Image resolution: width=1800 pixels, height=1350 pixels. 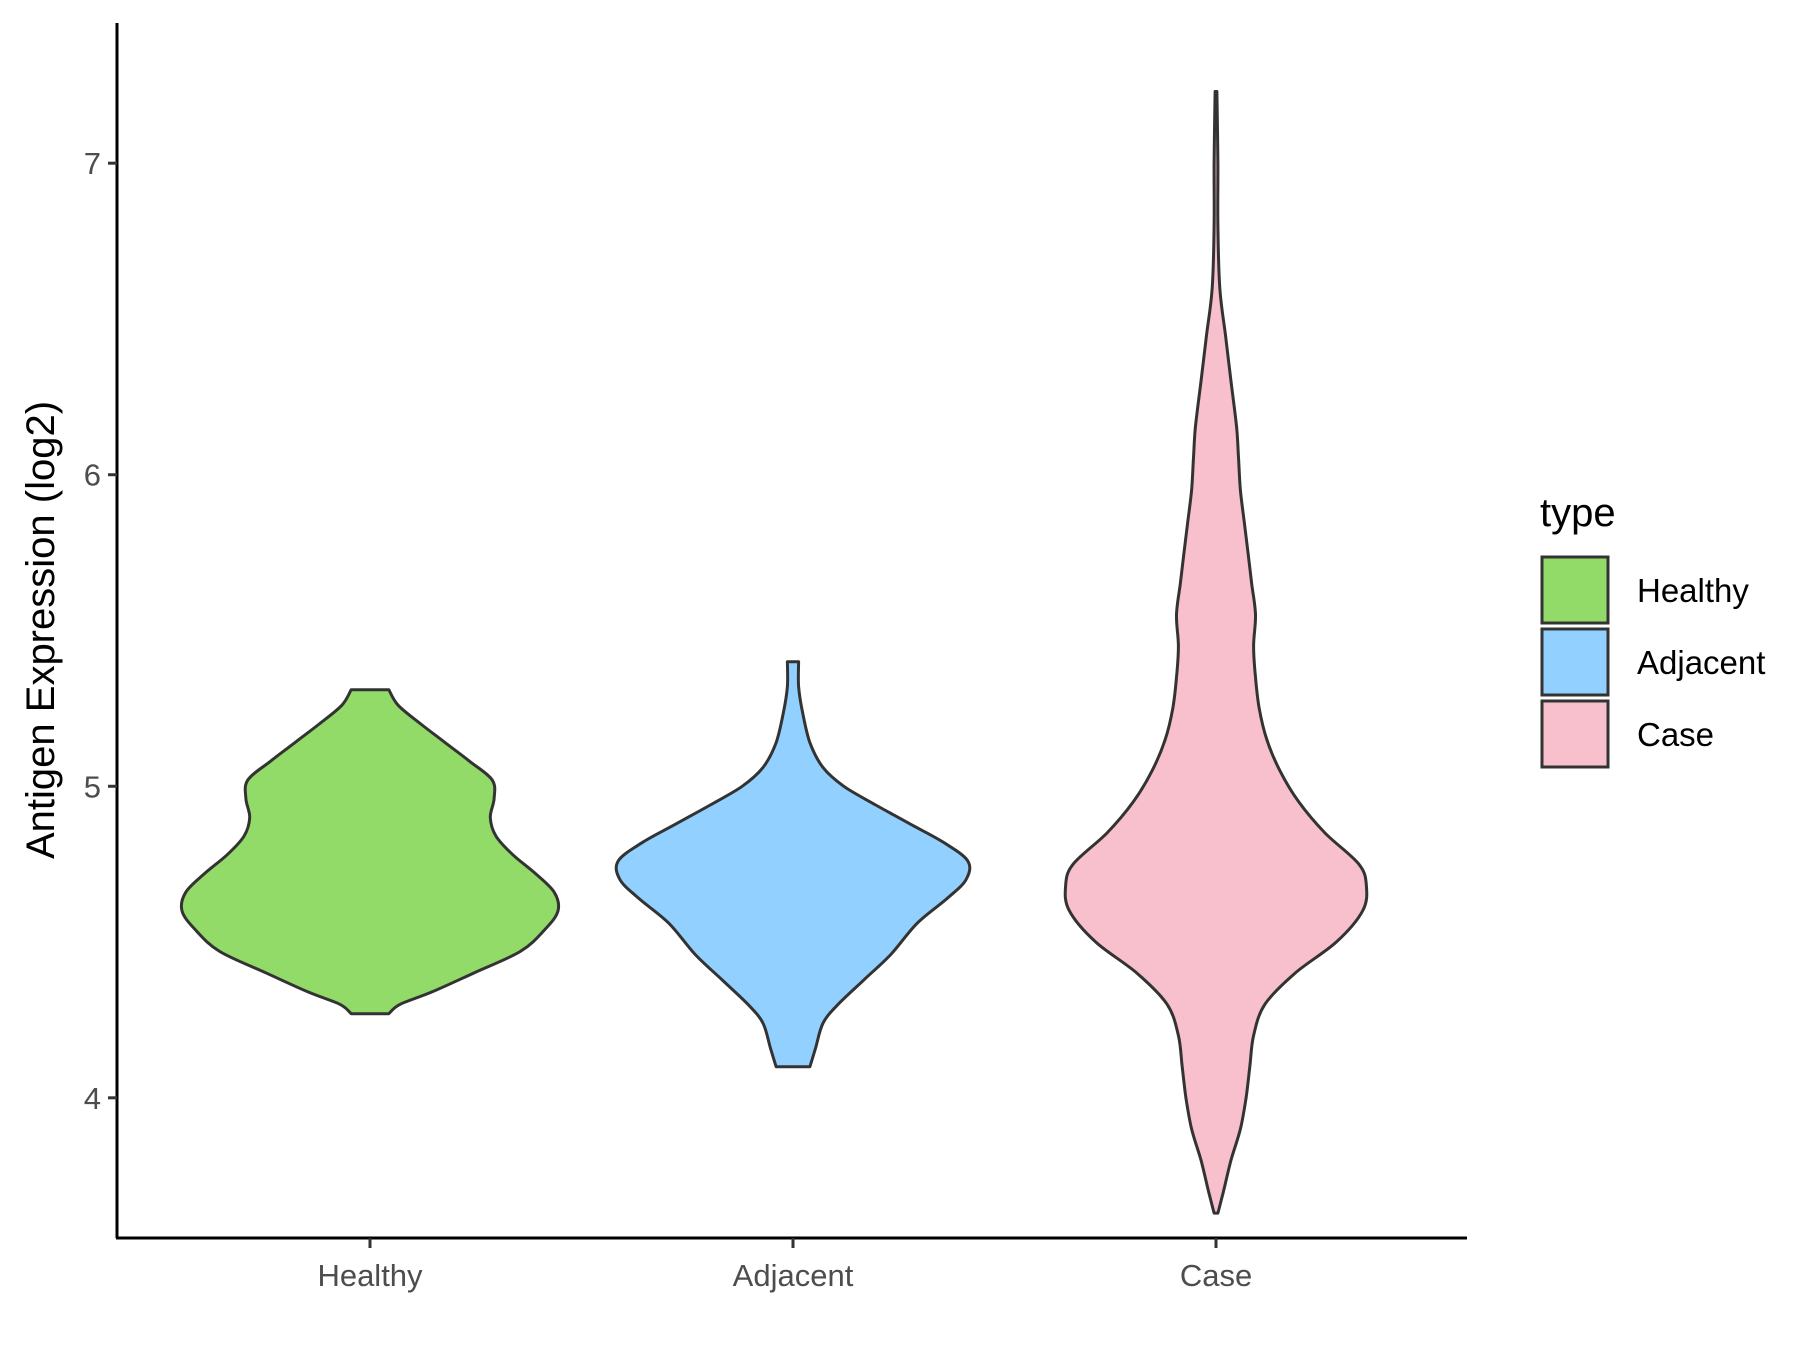 I want to click on legend-label: Case, so click(x=1675, y=734).